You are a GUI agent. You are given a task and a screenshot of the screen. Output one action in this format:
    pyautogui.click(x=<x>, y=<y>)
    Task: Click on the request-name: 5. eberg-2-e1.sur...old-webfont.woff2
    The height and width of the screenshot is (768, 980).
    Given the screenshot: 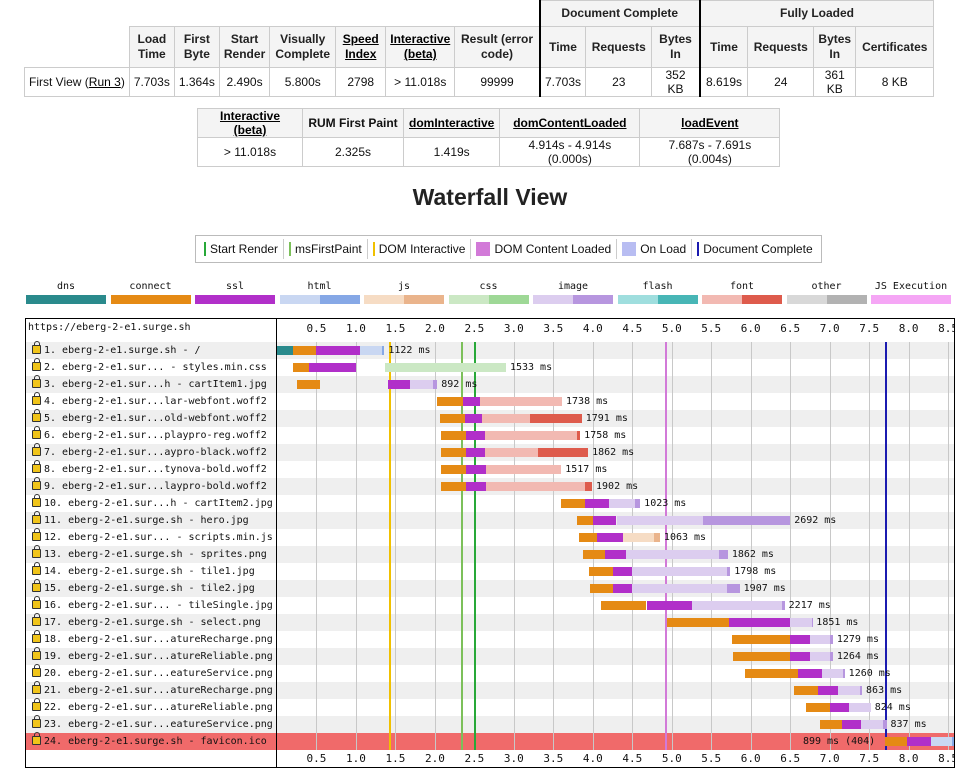 What is the action you would take?
    pyautogui.click(x=149, y=418)
    